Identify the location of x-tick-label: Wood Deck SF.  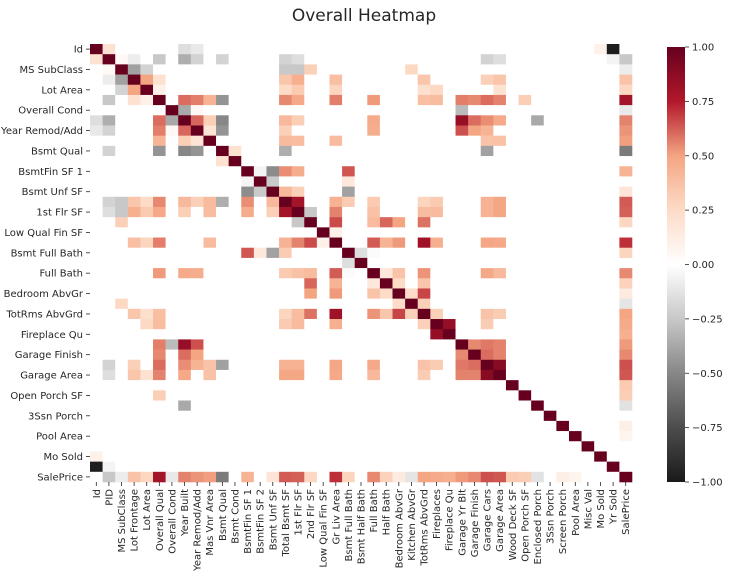
(513, 525).